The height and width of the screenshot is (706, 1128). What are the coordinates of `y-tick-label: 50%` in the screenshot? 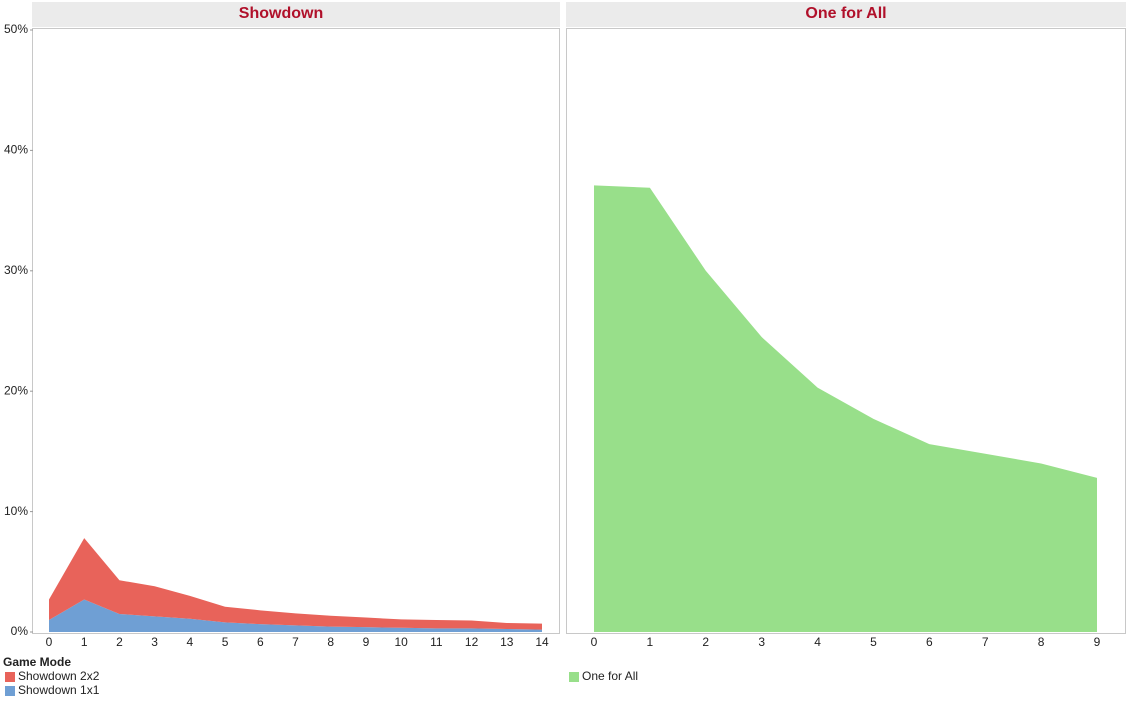 It's located at (16, 29).